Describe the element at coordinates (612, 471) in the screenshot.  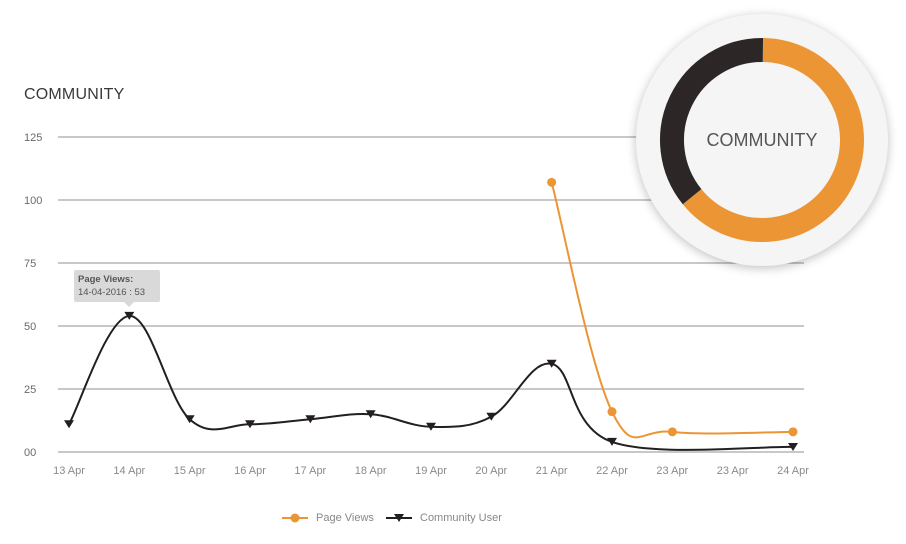
I see `x-tick-label: 22 Apr` at that location.